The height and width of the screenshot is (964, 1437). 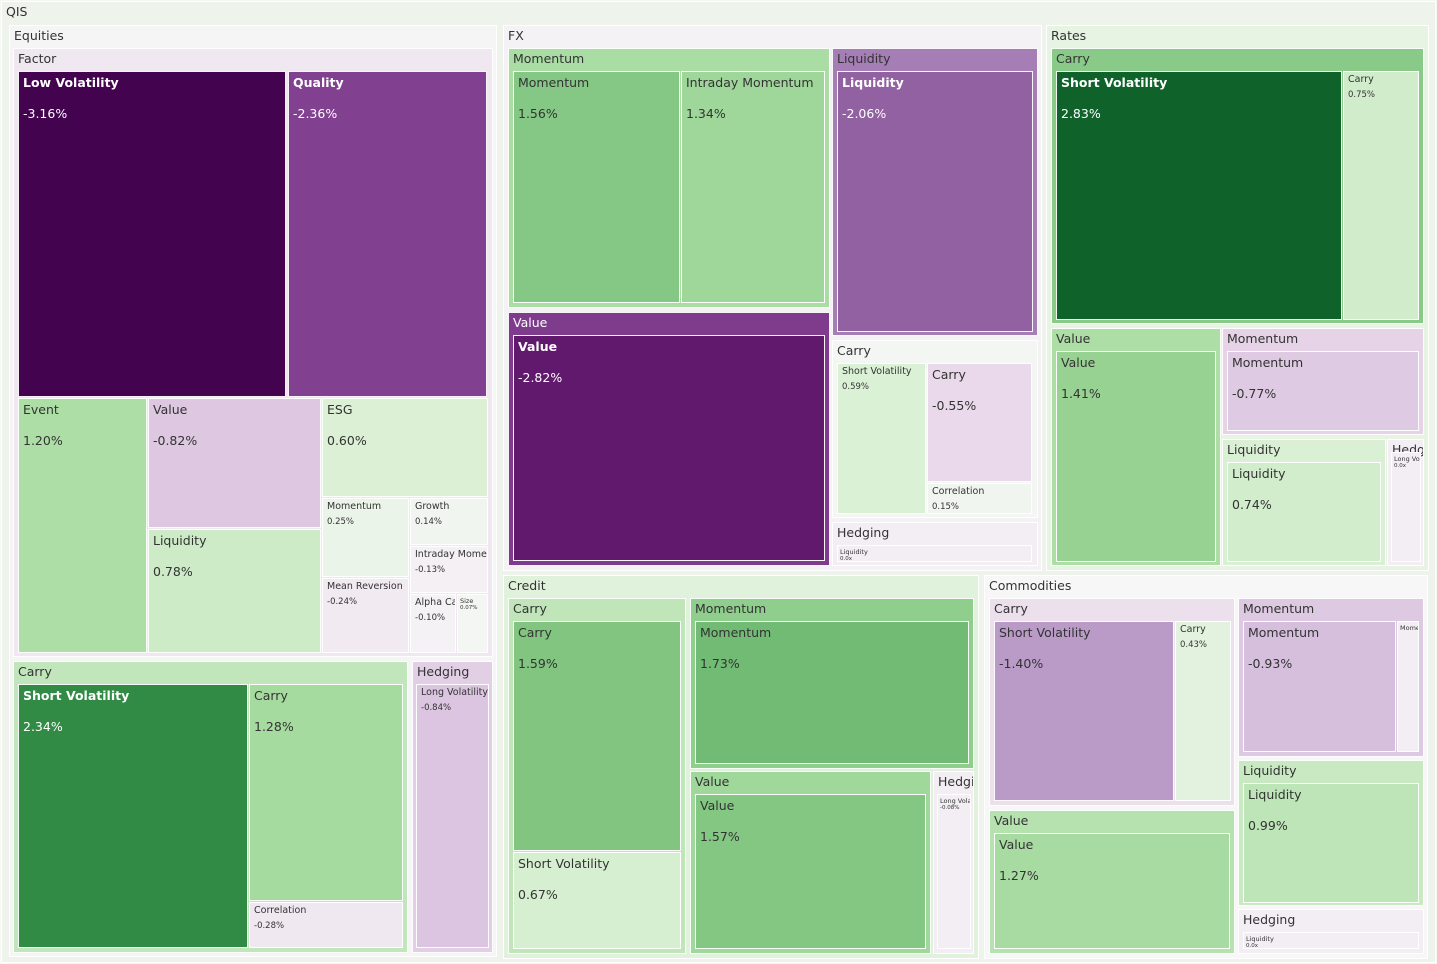 I want to click on treemap-cell-short-volatility: Short Volatility 0.59%, so click(x=881, y=438).